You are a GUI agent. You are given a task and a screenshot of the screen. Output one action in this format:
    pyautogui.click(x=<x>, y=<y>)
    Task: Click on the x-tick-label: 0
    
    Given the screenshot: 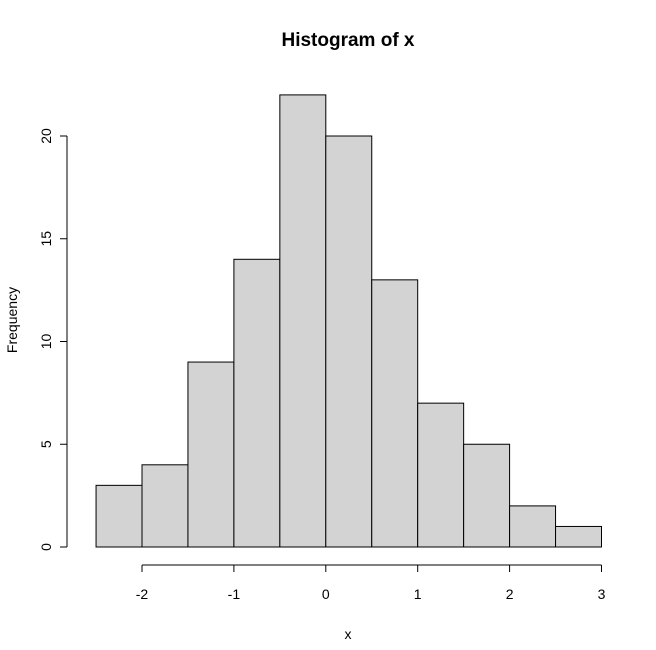 What is the action you would take?
    pyautogui.click(x=326, y=594)
    